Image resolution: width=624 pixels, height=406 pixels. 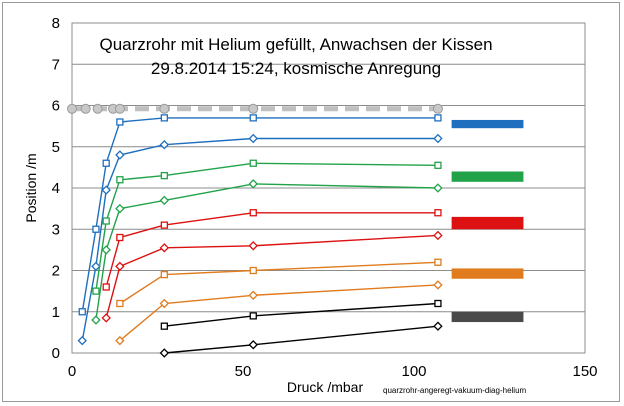 What do you see at coordinates (56, 147) in the screenshot?
I see `y-tick-label: 5` at bounding box center [56, 147].